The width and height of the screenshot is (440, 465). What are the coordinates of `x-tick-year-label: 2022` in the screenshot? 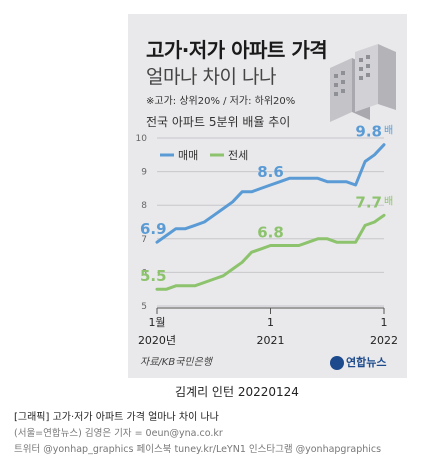 It's located at (384, 340).